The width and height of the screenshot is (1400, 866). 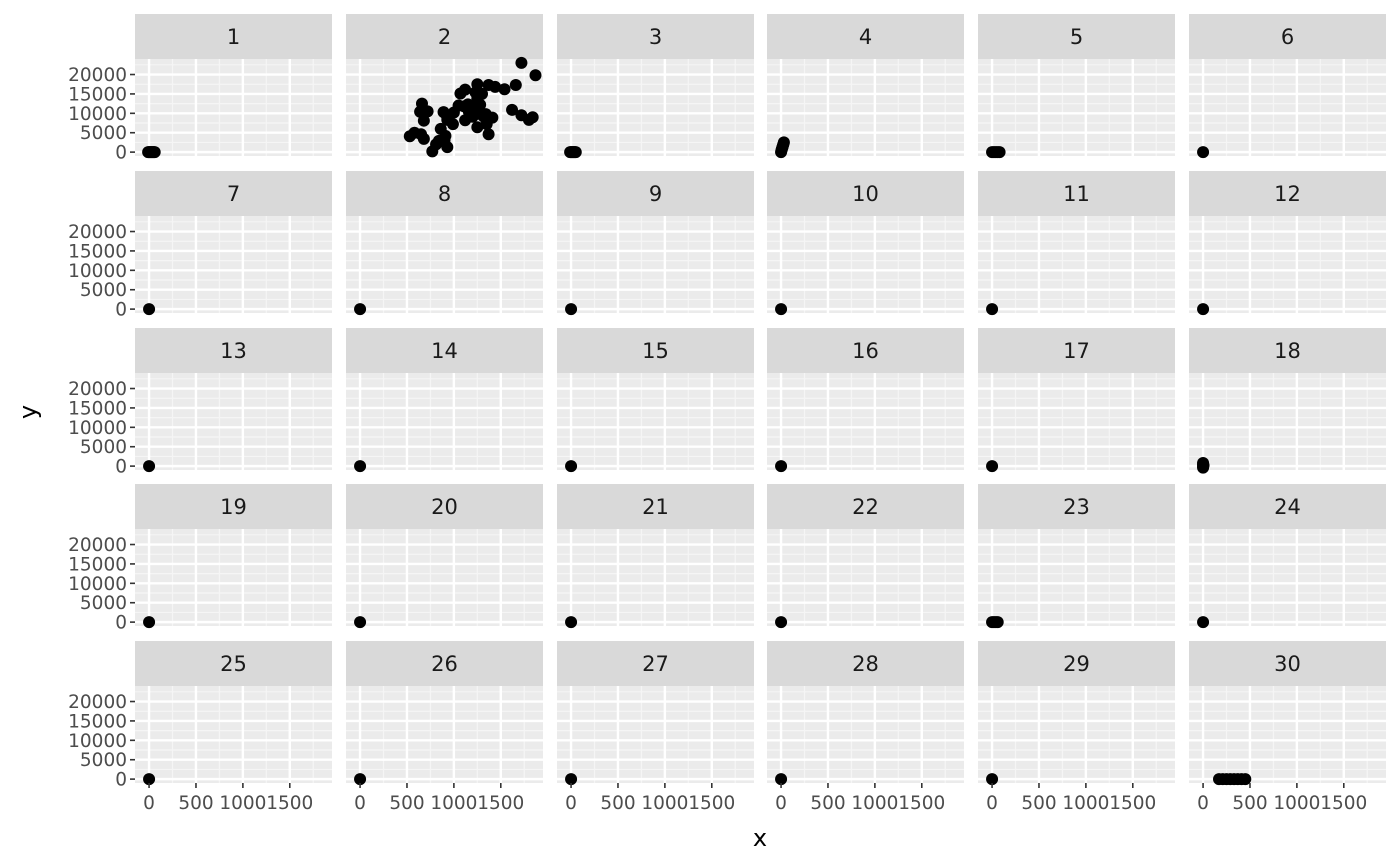 I want to click on facet-panel-13: 13, so click(x=233, y=400).